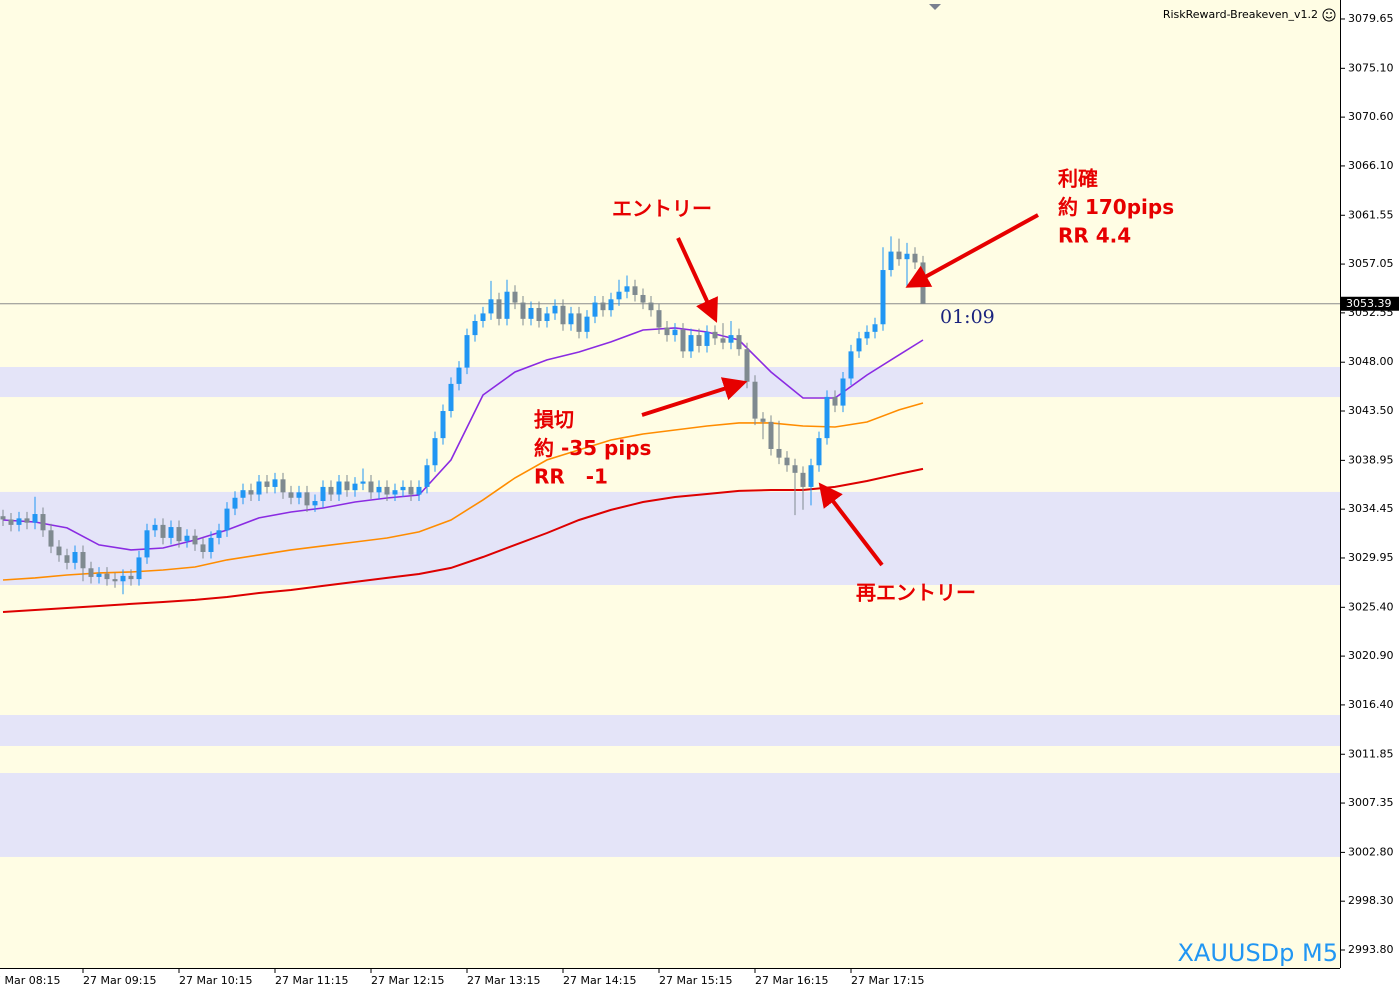 This screenshot has width=1399, height=995. Describe the element at coordinates (1369, 303) in the screenshot. I see `price-box-label: 3053.39` at that location.